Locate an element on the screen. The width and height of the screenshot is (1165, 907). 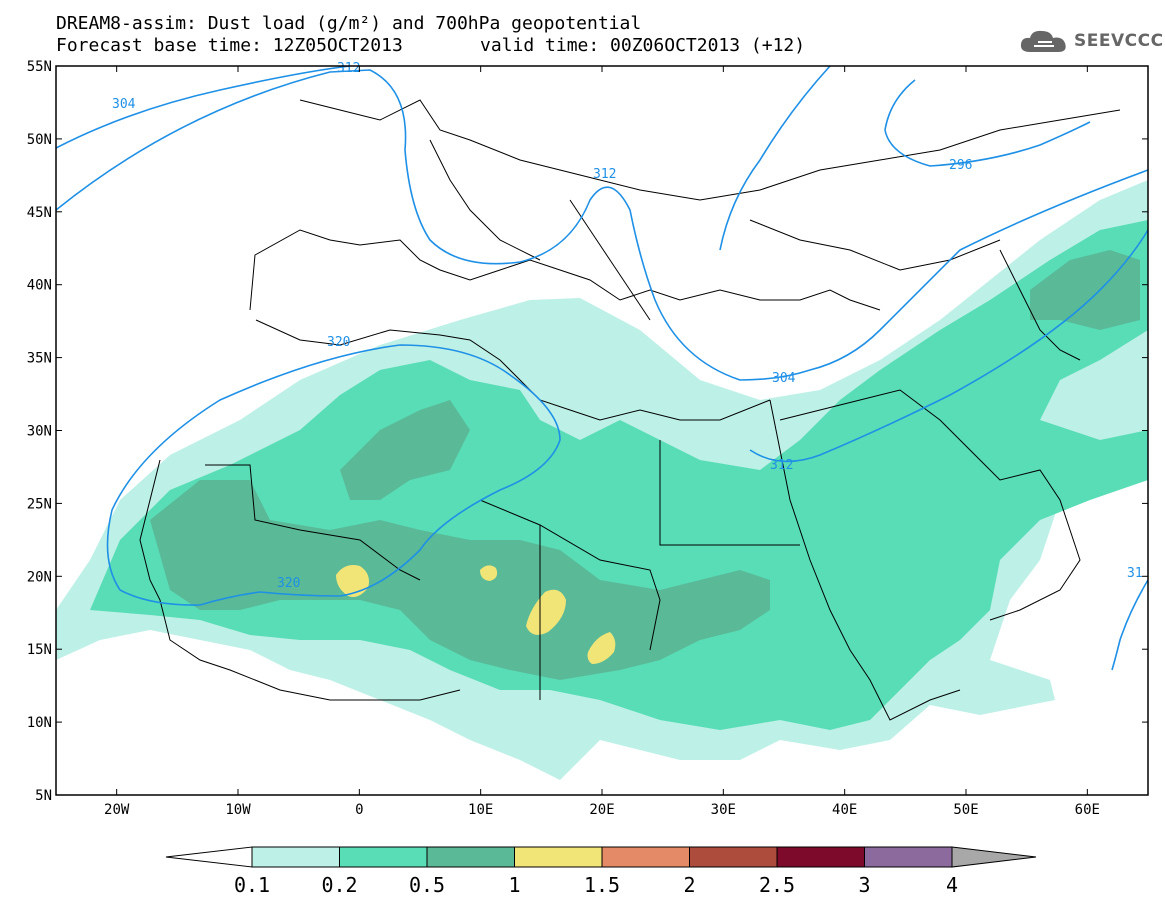
valid-time-label: valid time: 00Z06OCT2013 (+12) is located at coordinates (643, 45).